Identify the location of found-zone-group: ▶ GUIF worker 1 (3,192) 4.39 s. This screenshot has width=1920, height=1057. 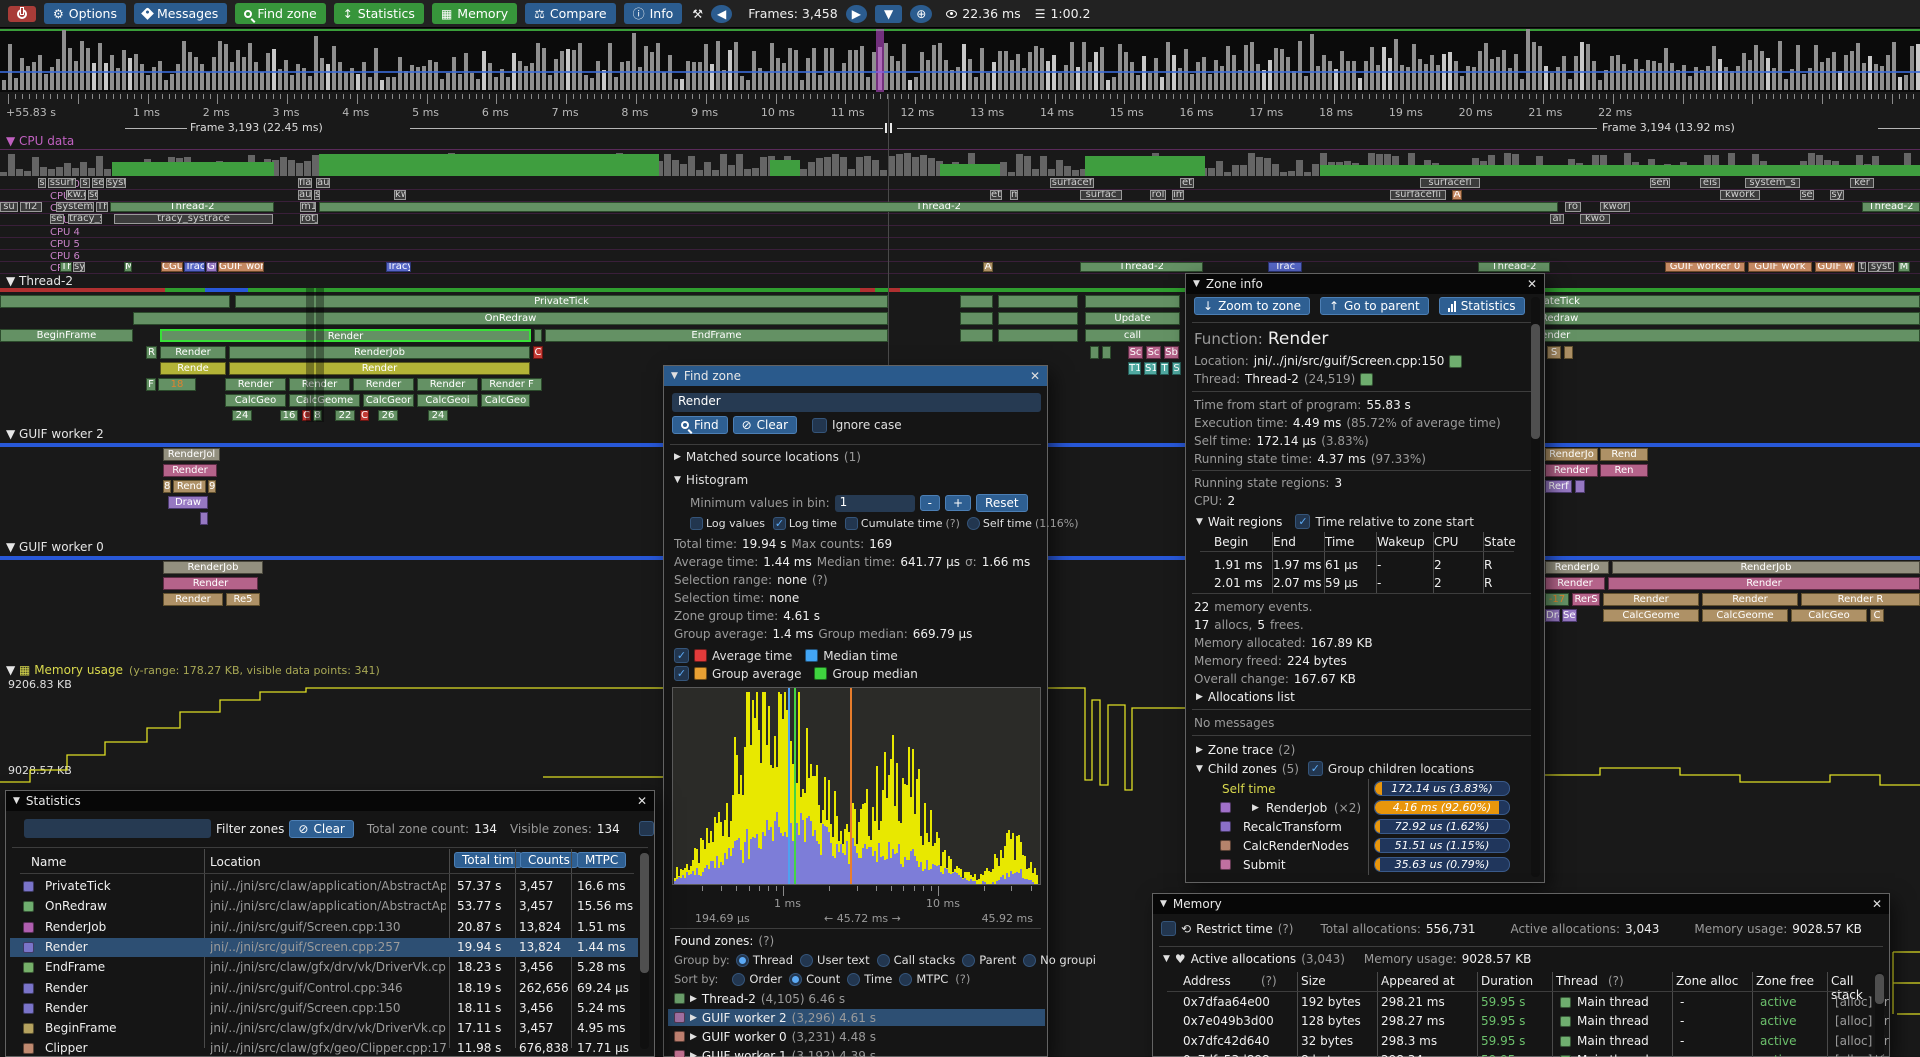
(856, 1052).